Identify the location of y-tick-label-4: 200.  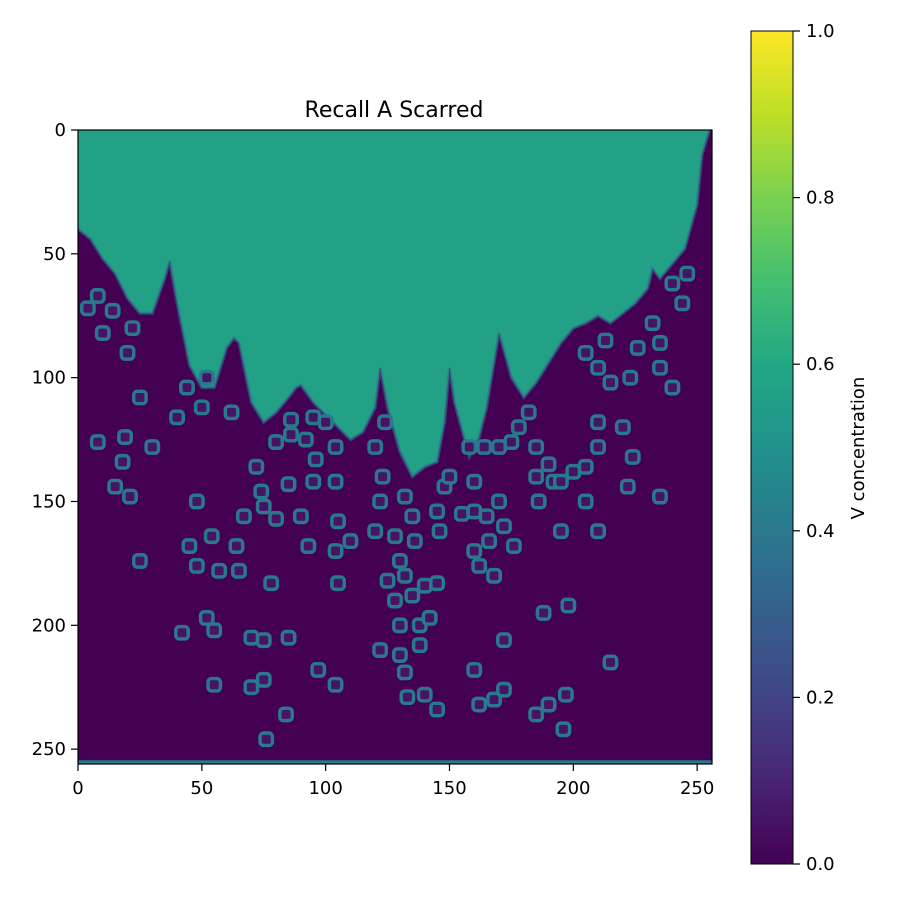
(49, 625).